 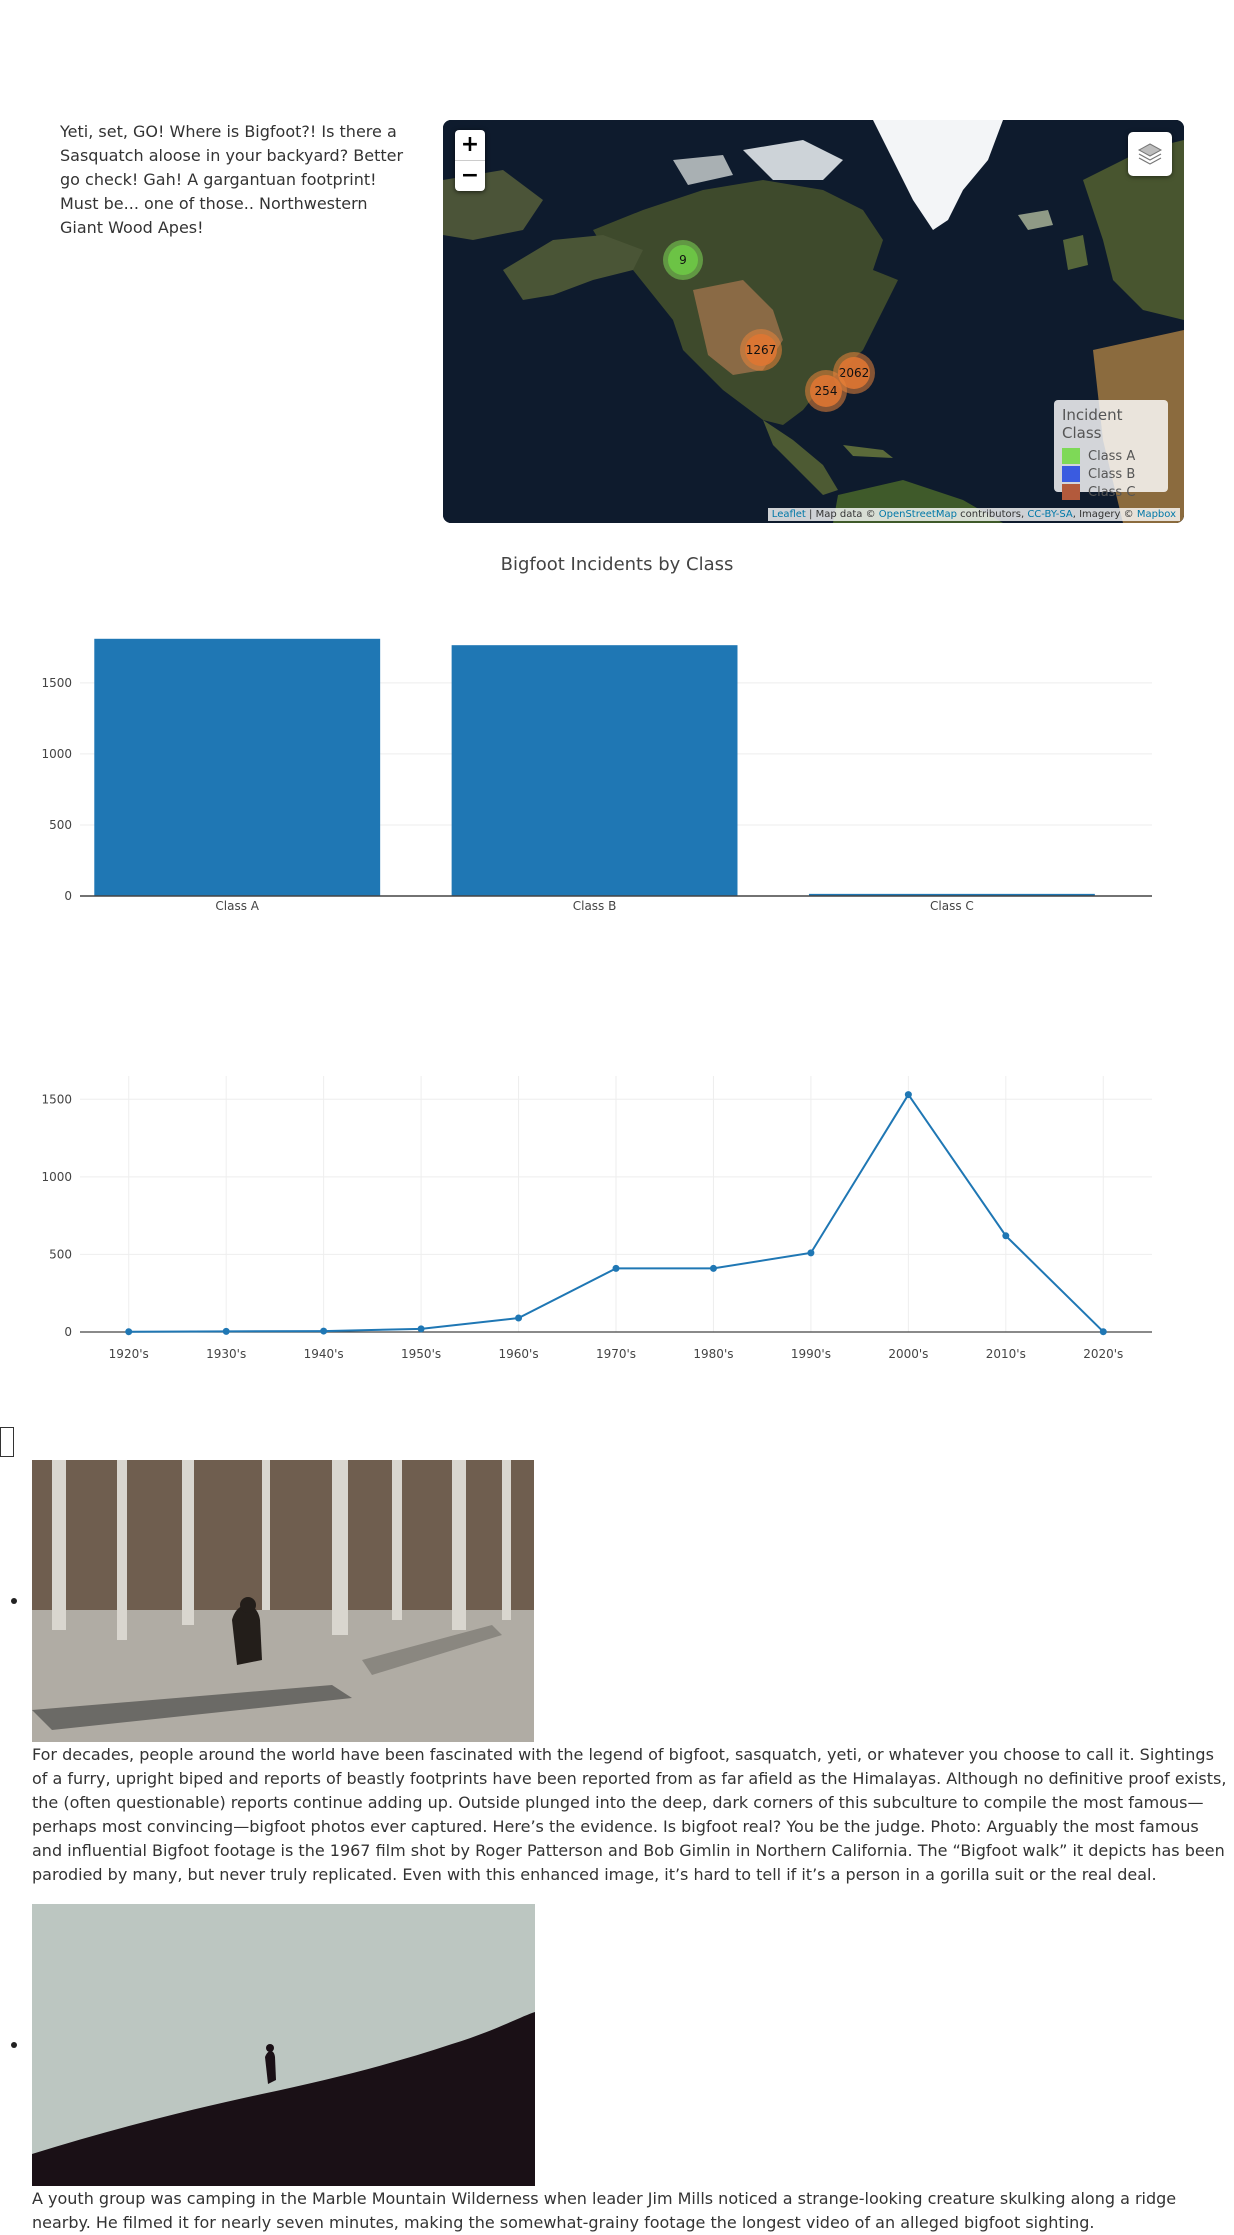 I want to click on zoom-control: + −, so click(x=470, y=160).